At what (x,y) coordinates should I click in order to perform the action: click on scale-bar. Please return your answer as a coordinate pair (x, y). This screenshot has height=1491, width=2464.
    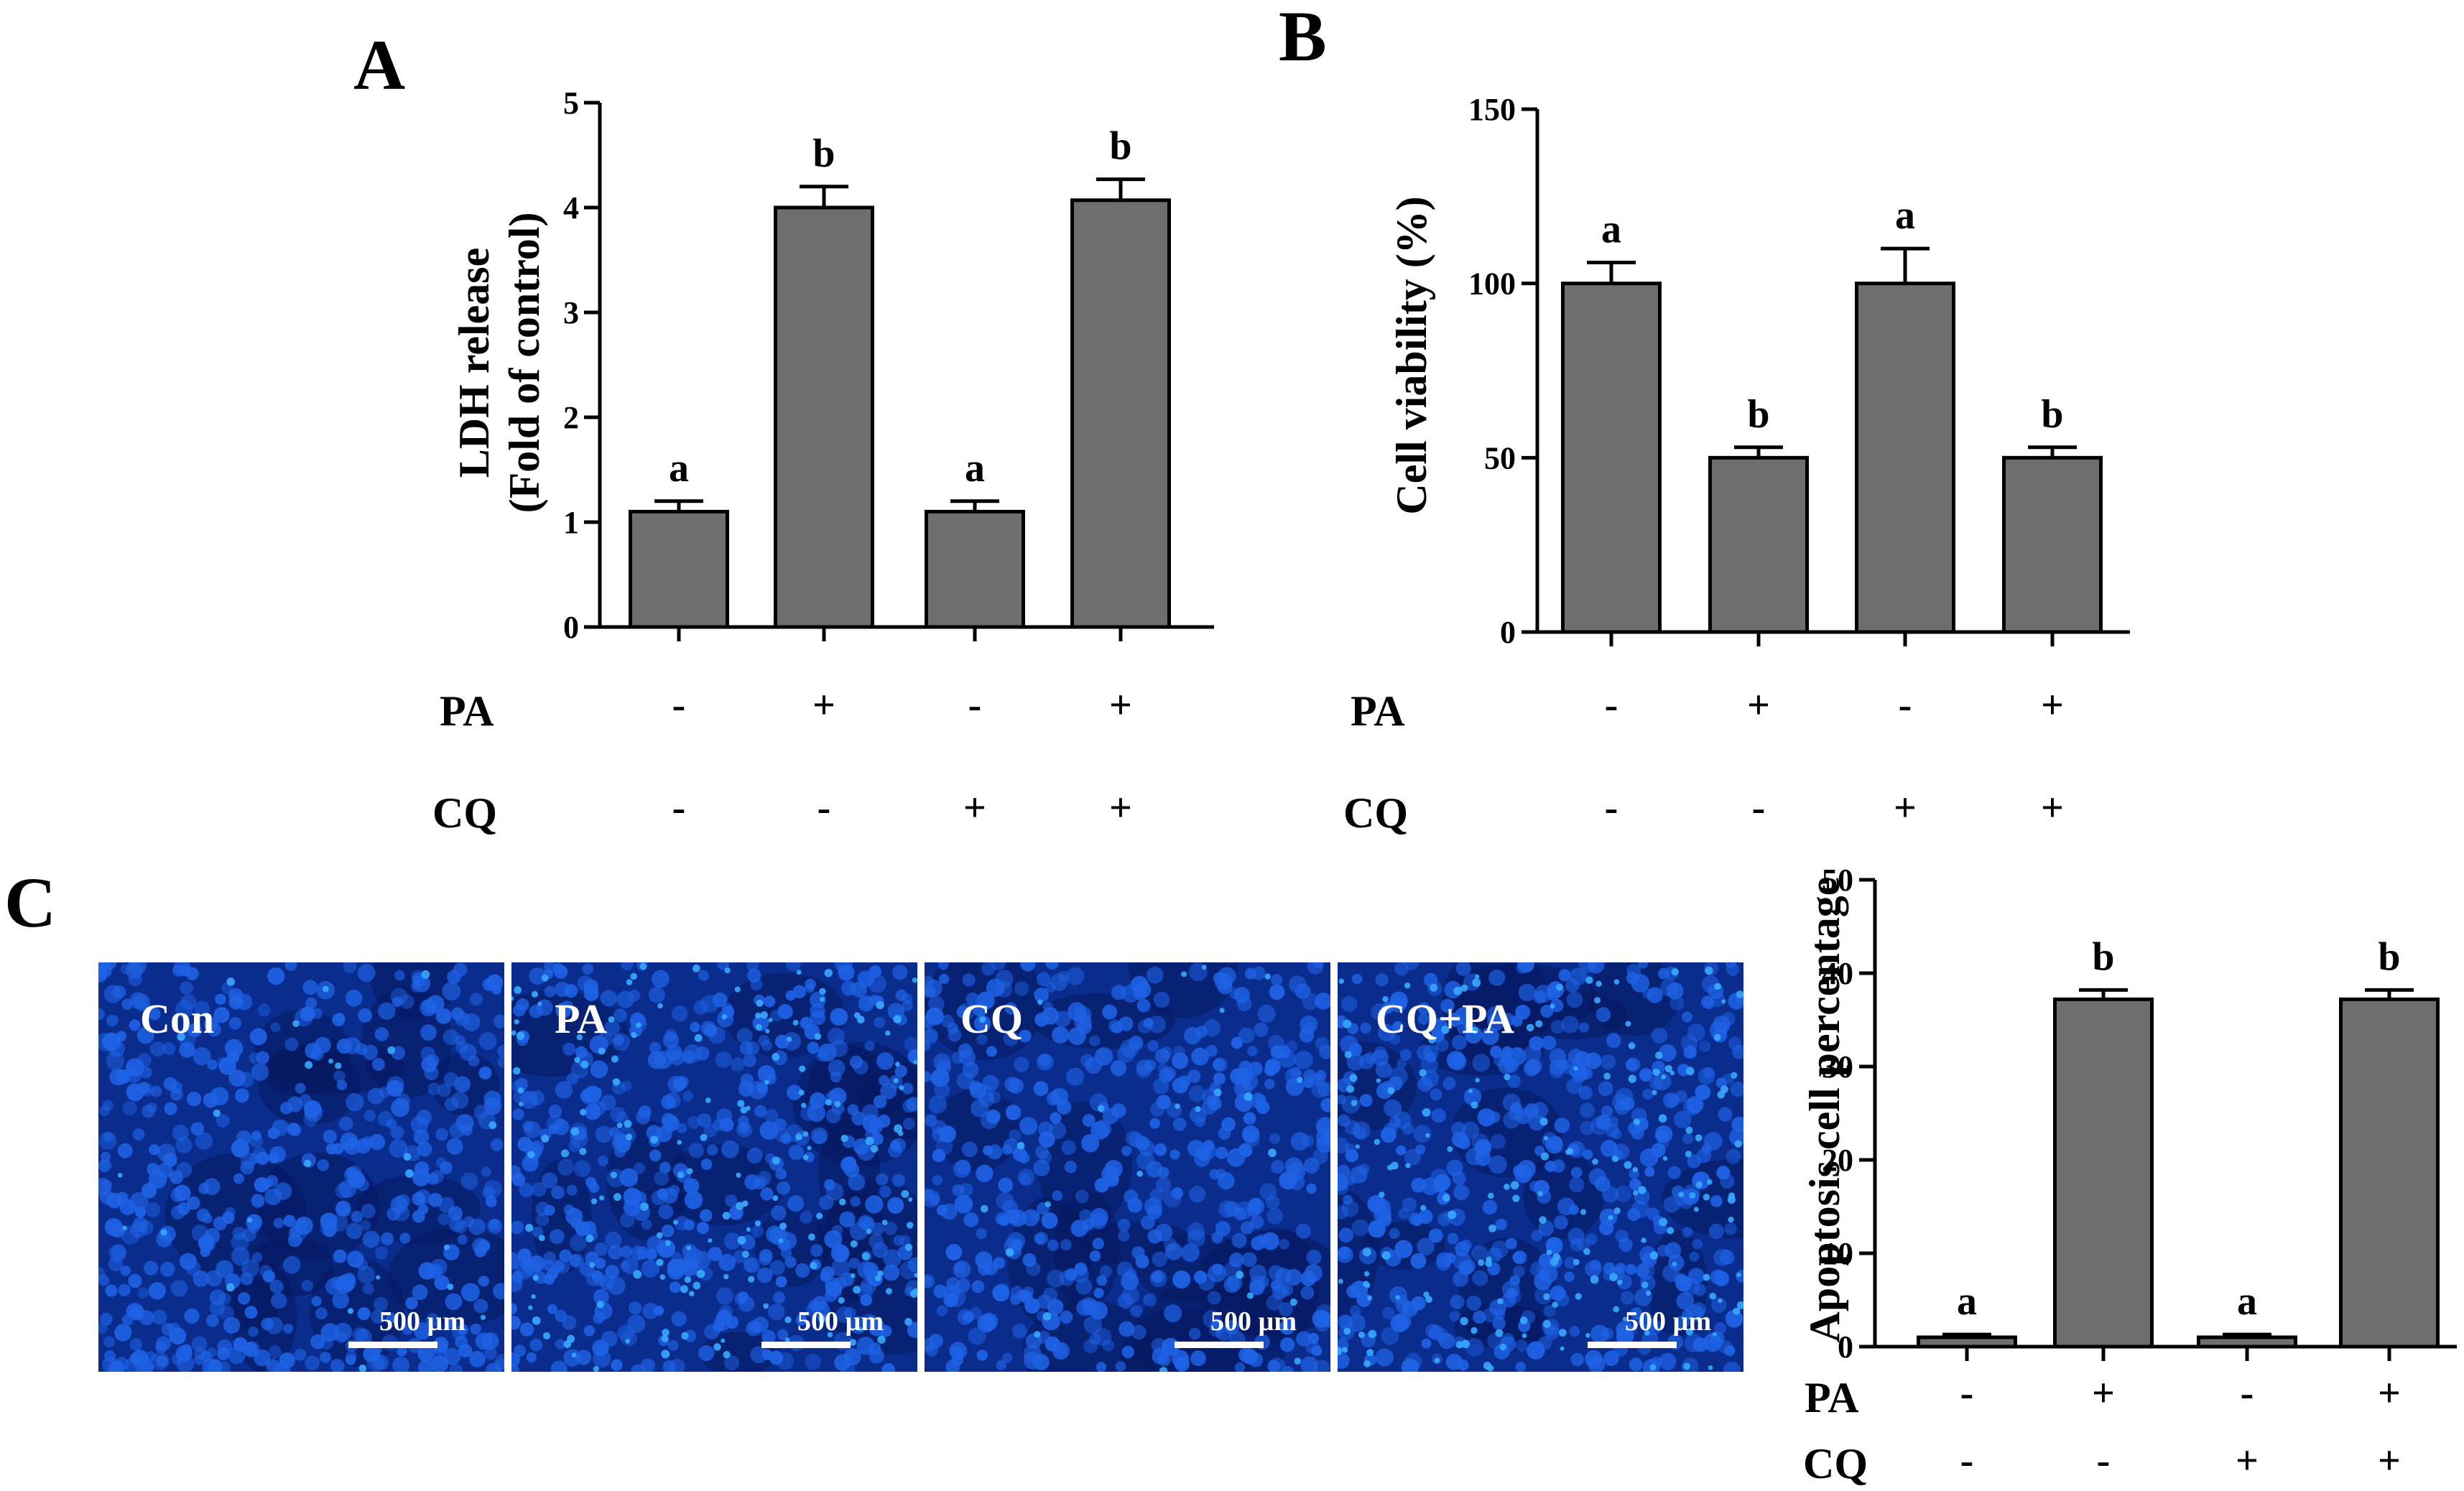
    Looking at the image, I should click on (1219, 1345).